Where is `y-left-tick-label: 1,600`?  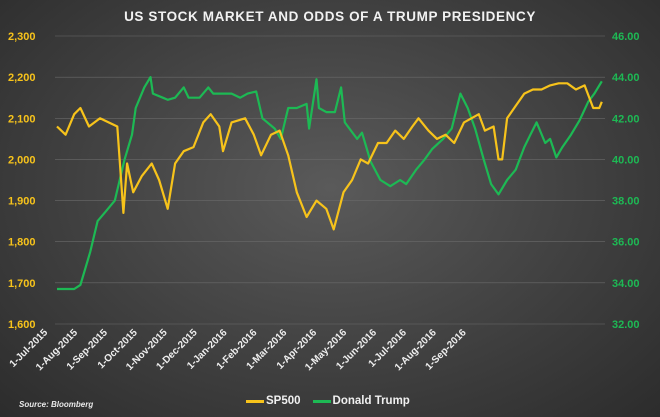
y-left-tick-label: 1,600 is located at coordinates (22, 325).